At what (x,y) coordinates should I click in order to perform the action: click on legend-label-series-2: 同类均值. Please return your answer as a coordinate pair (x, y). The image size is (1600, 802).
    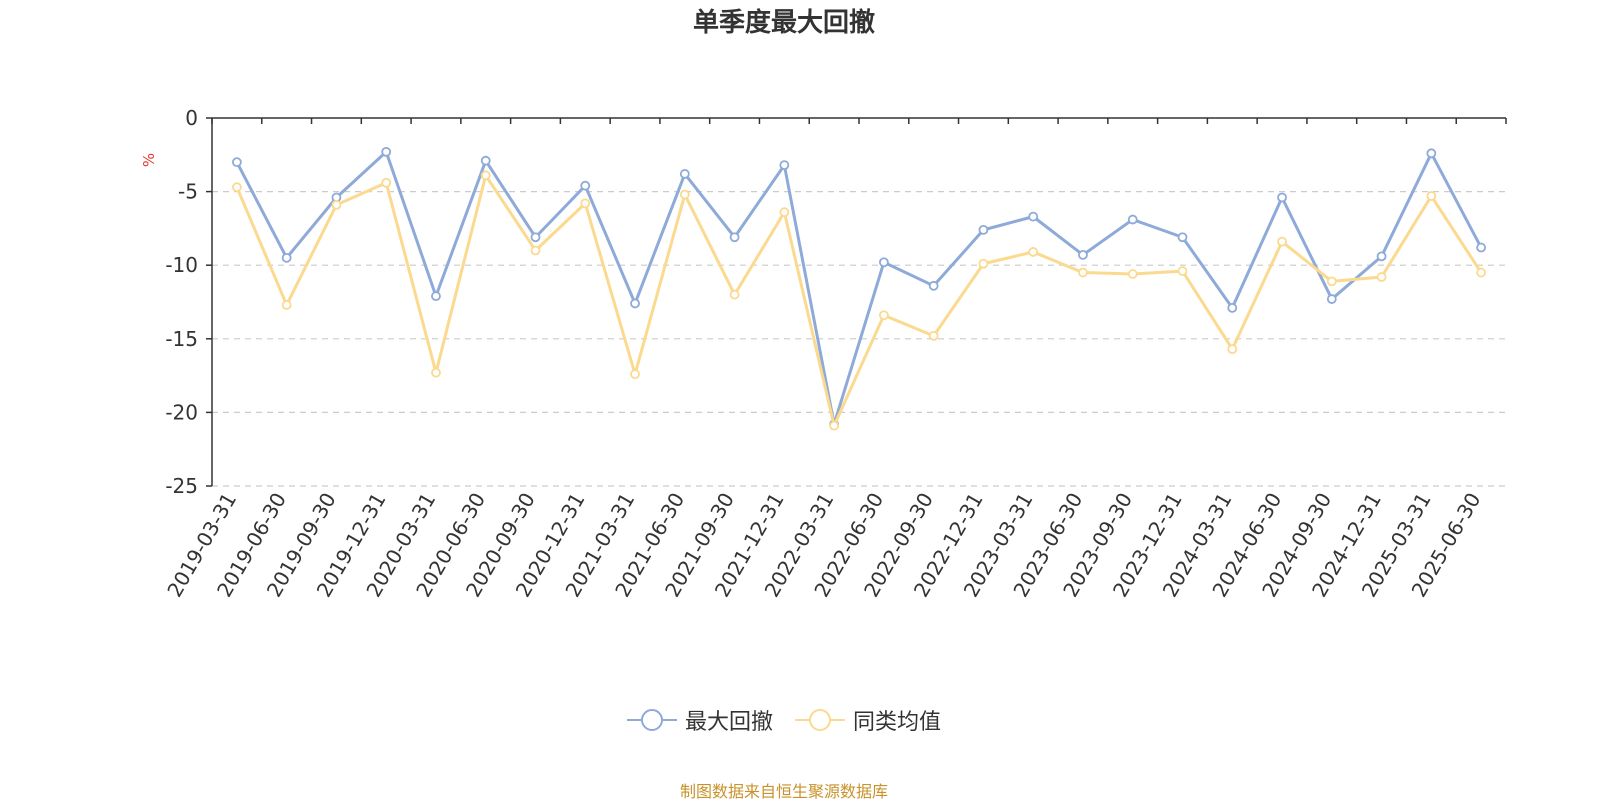
    Looking at the image, I should click on (897, 722).